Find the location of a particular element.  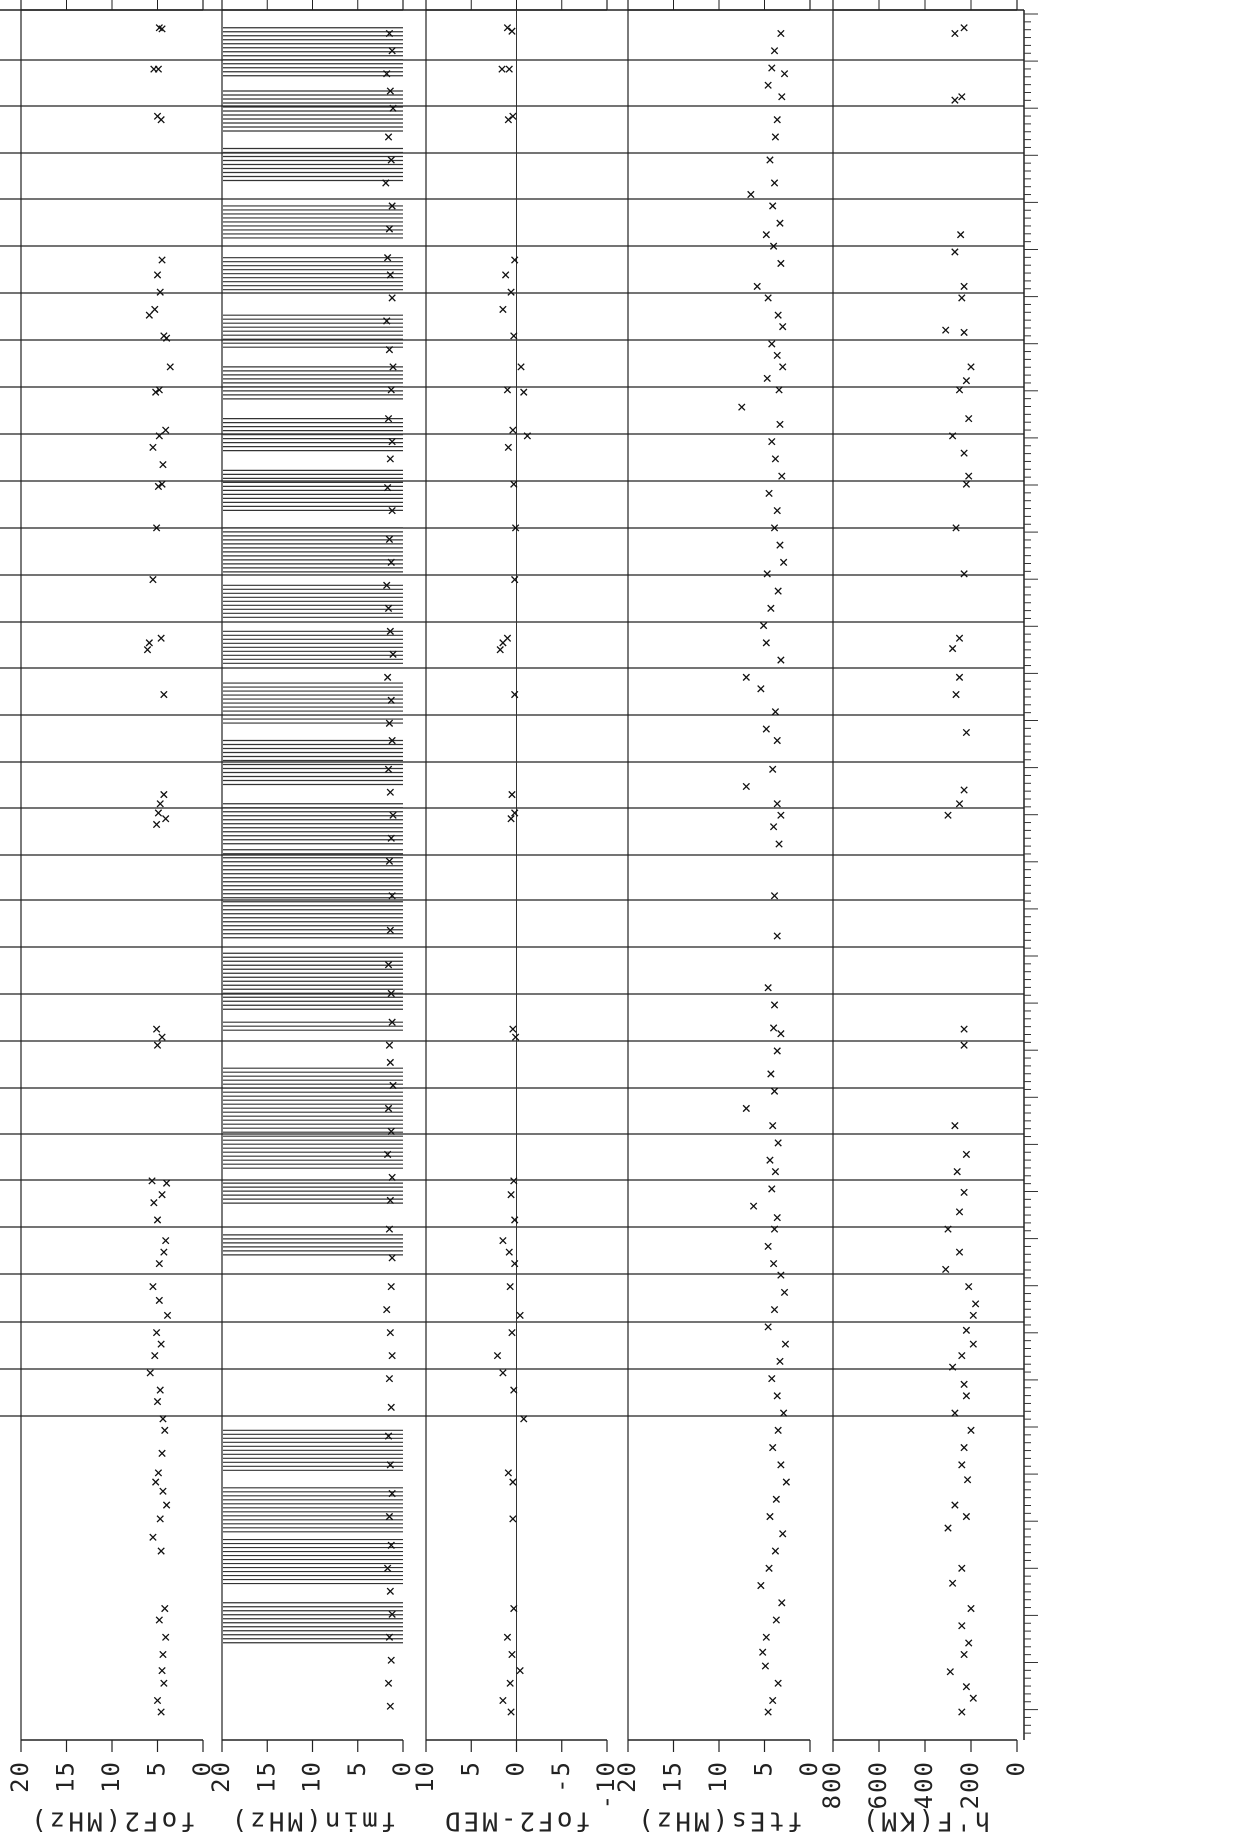

tick-label: 200 is located at coordinates (970, 1784).